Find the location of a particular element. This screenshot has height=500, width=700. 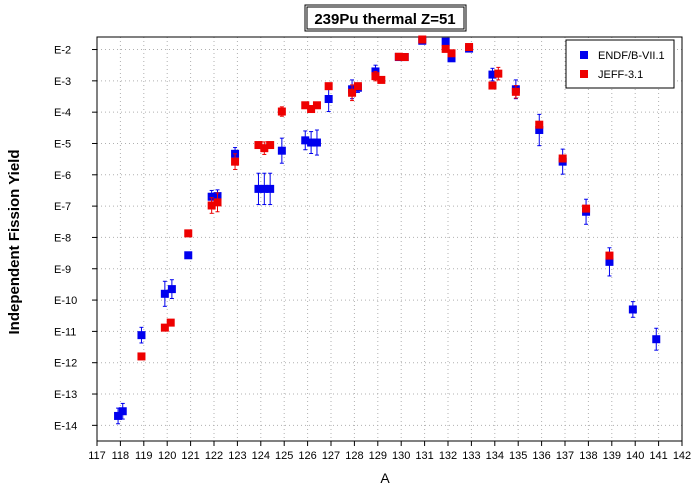

x-tick-label: 128 is located at coordinates (354, 456).